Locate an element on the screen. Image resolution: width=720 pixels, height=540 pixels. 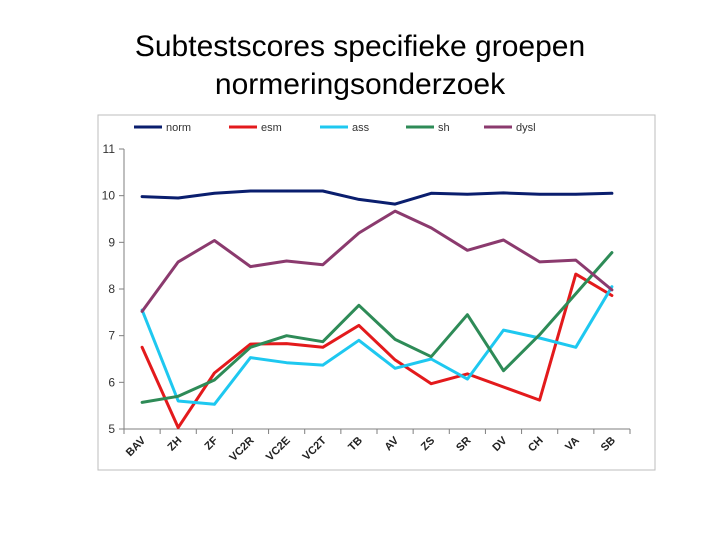
legend-label-dysl: dysl is located at coordinates (526, 128).